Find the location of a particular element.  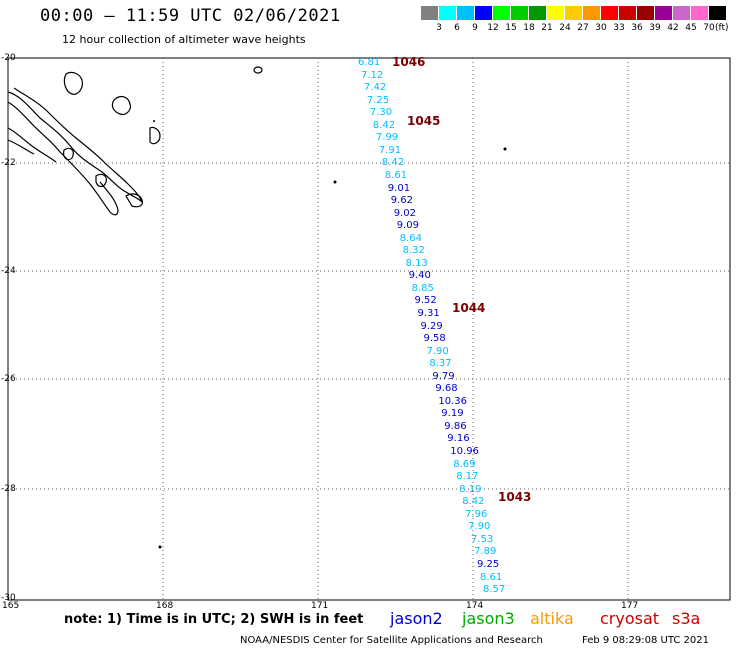

latitude-label: -20 is located at coordinates (8, 58).